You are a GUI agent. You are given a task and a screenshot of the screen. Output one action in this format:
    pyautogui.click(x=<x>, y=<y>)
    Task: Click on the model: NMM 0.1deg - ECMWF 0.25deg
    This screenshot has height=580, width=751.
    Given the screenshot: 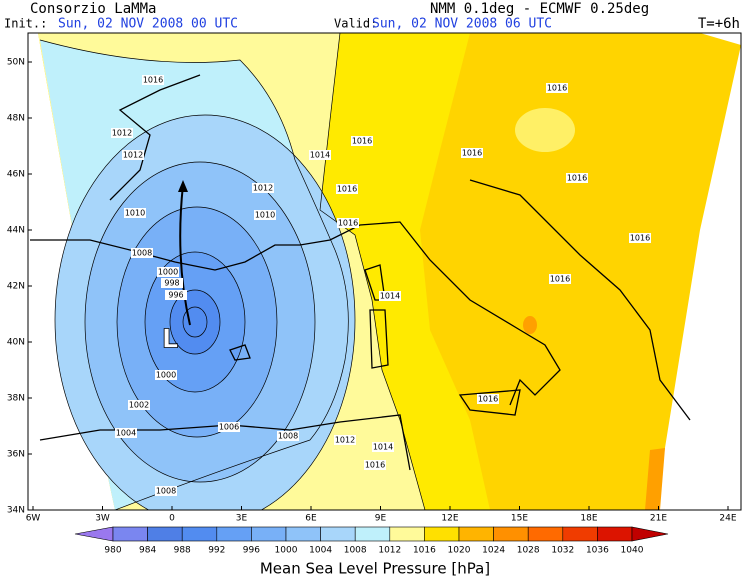 What is the action you would take?
    pyautogui.click(x=539, y=9)
    